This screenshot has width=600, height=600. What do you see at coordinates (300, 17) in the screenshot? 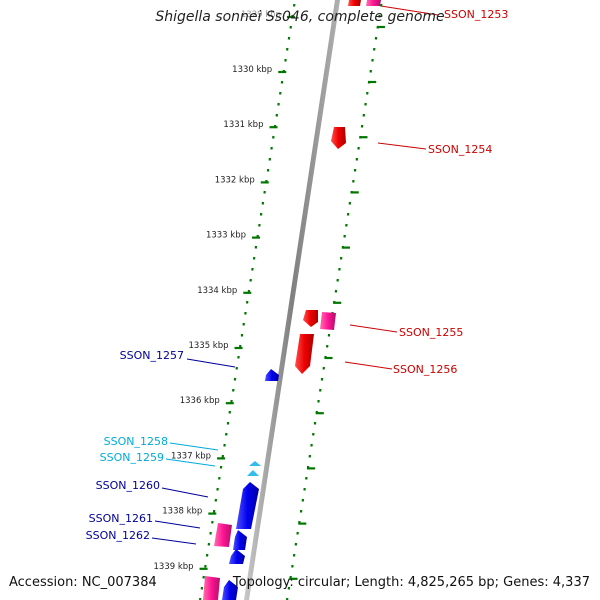
I see `genome-title: Shigella sonnei Ss046, complete genome` at bounding box center [300, 17].